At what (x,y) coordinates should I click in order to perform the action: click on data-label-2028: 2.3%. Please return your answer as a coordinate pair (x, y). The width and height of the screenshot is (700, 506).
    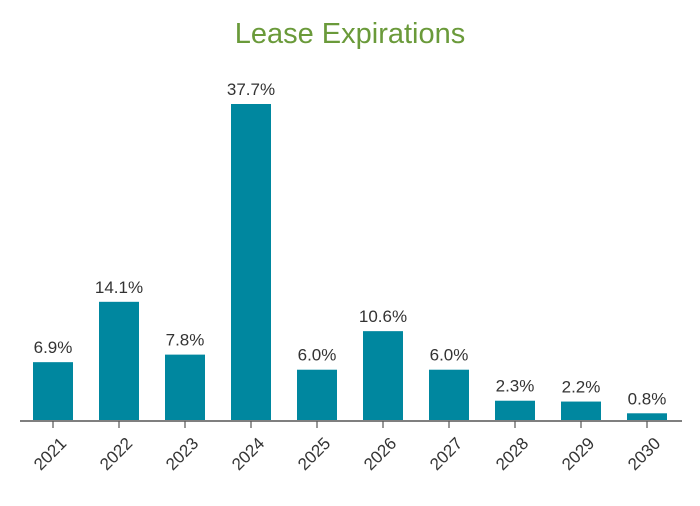
    Looking at the image, I should click on (515, 386).